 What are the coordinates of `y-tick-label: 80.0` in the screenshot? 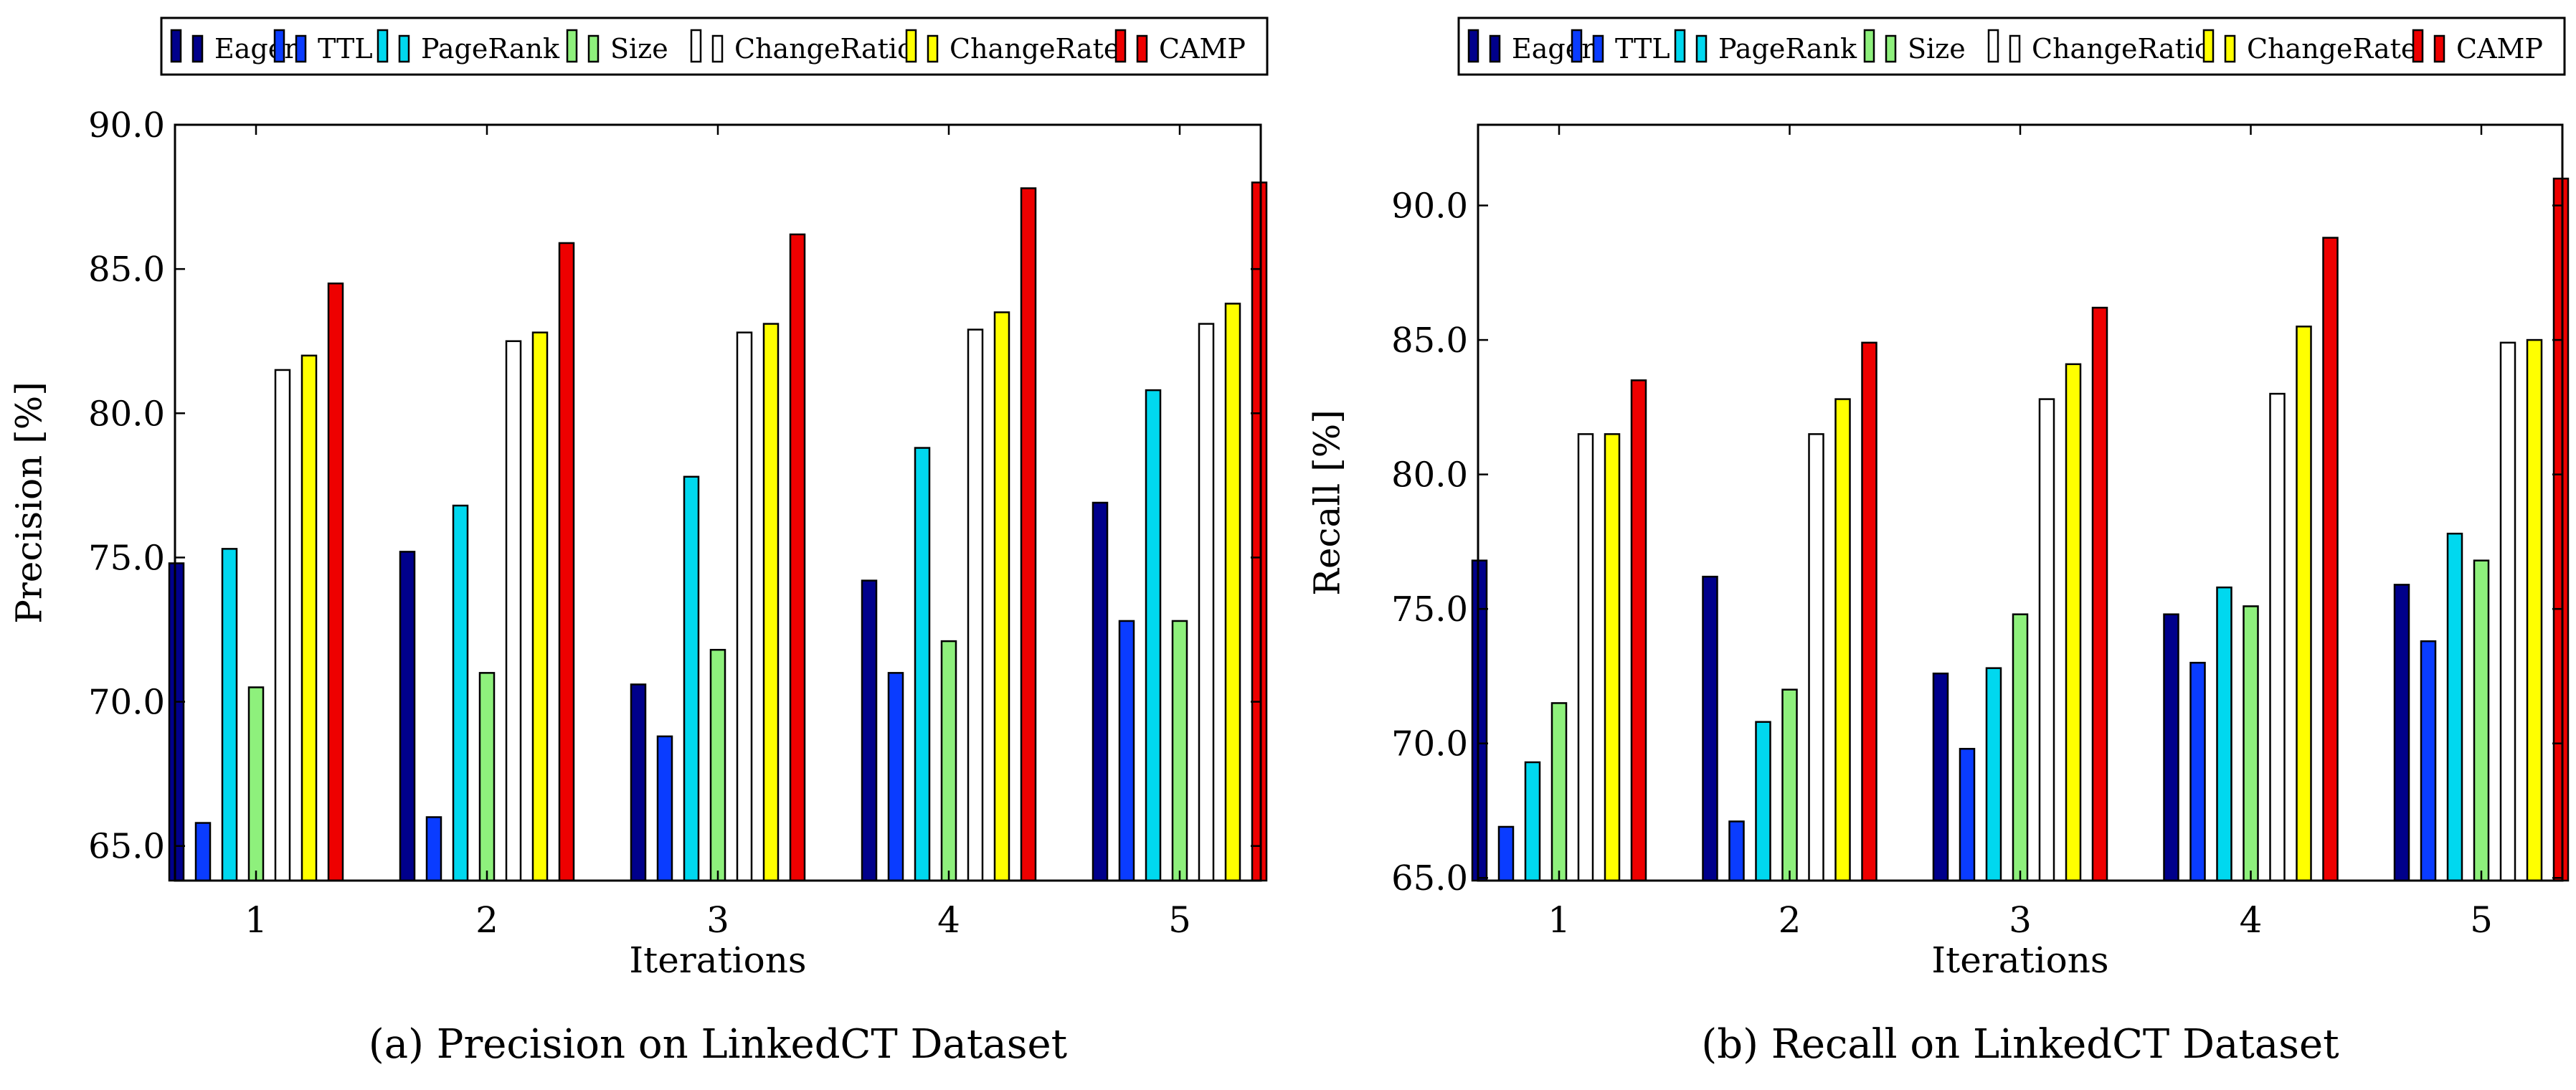 It's located at (1429, 475).